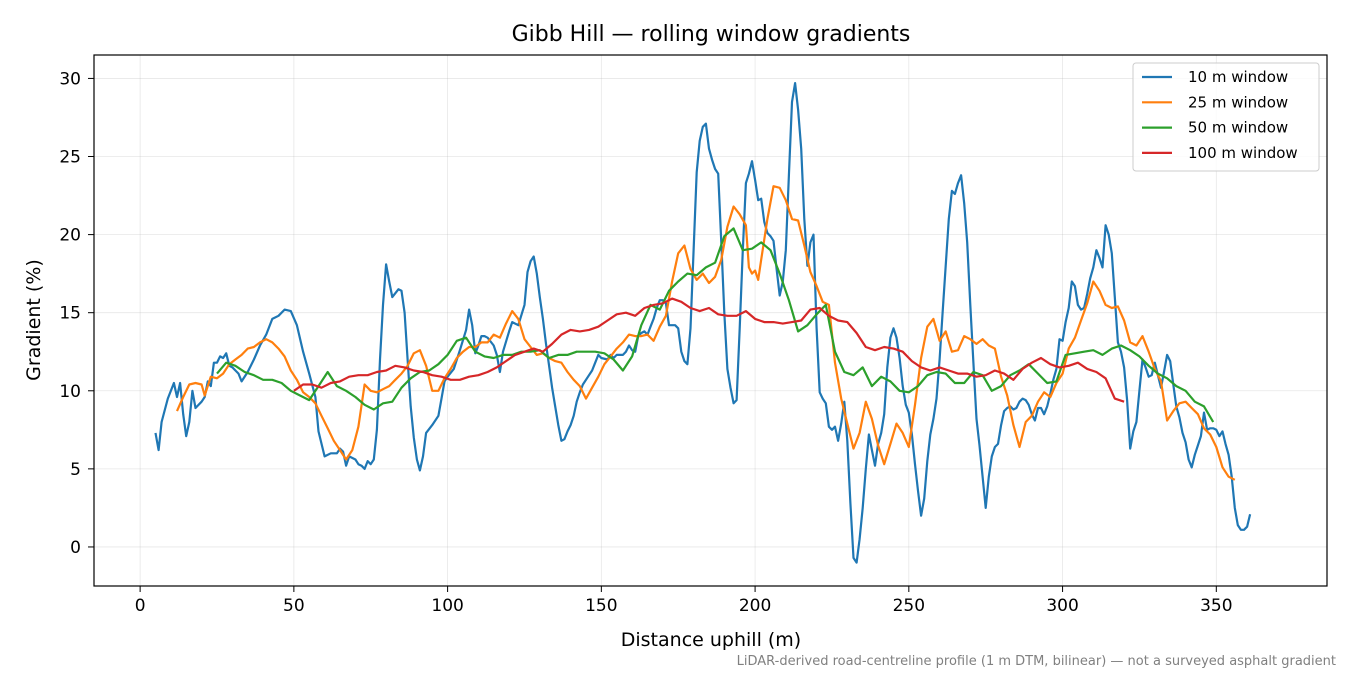  I want to click on x-tick-label: 200, so click(755, 606).